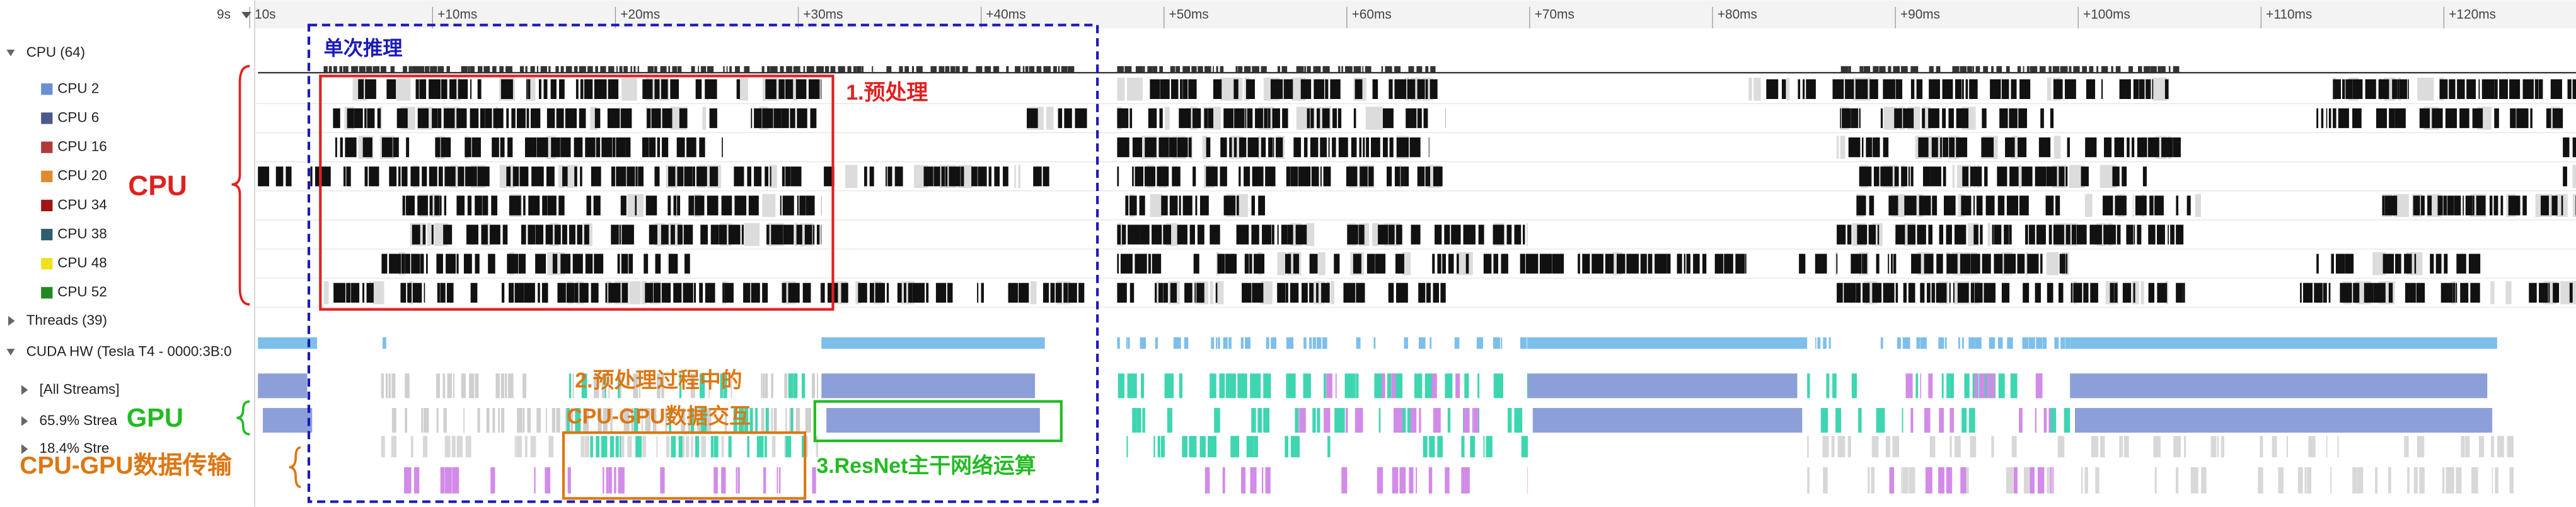  What do you see at coordinates (47, 205) in the screenshot?
I see `core-swatch` at bounding box center [47, 205].